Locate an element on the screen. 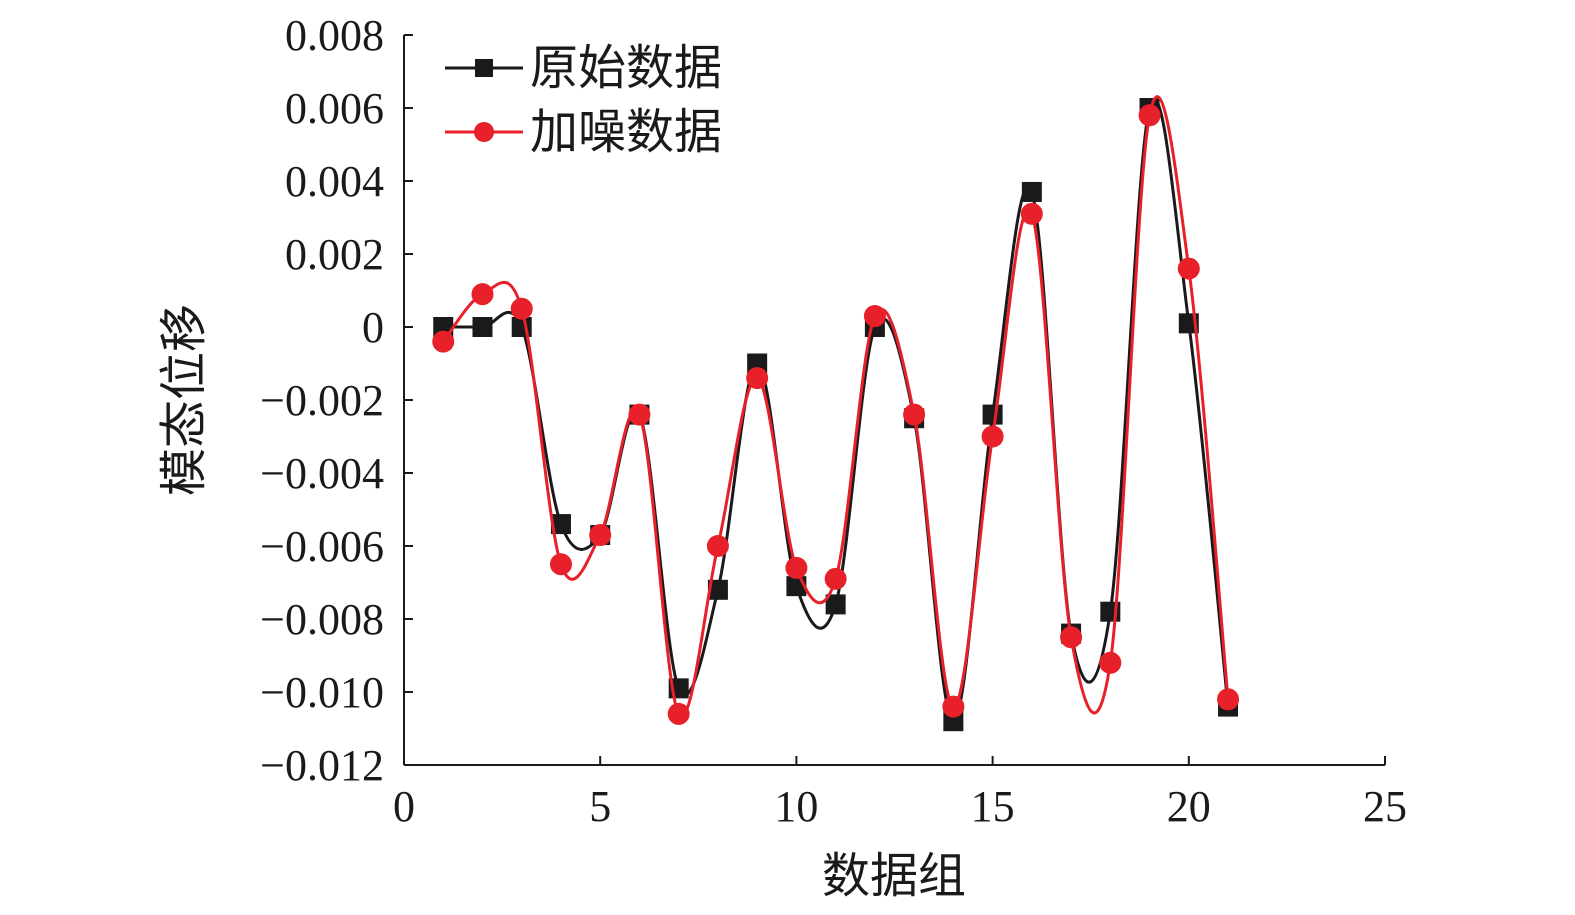  x-tick-label: 25 is located at coordinates (1385, 806).